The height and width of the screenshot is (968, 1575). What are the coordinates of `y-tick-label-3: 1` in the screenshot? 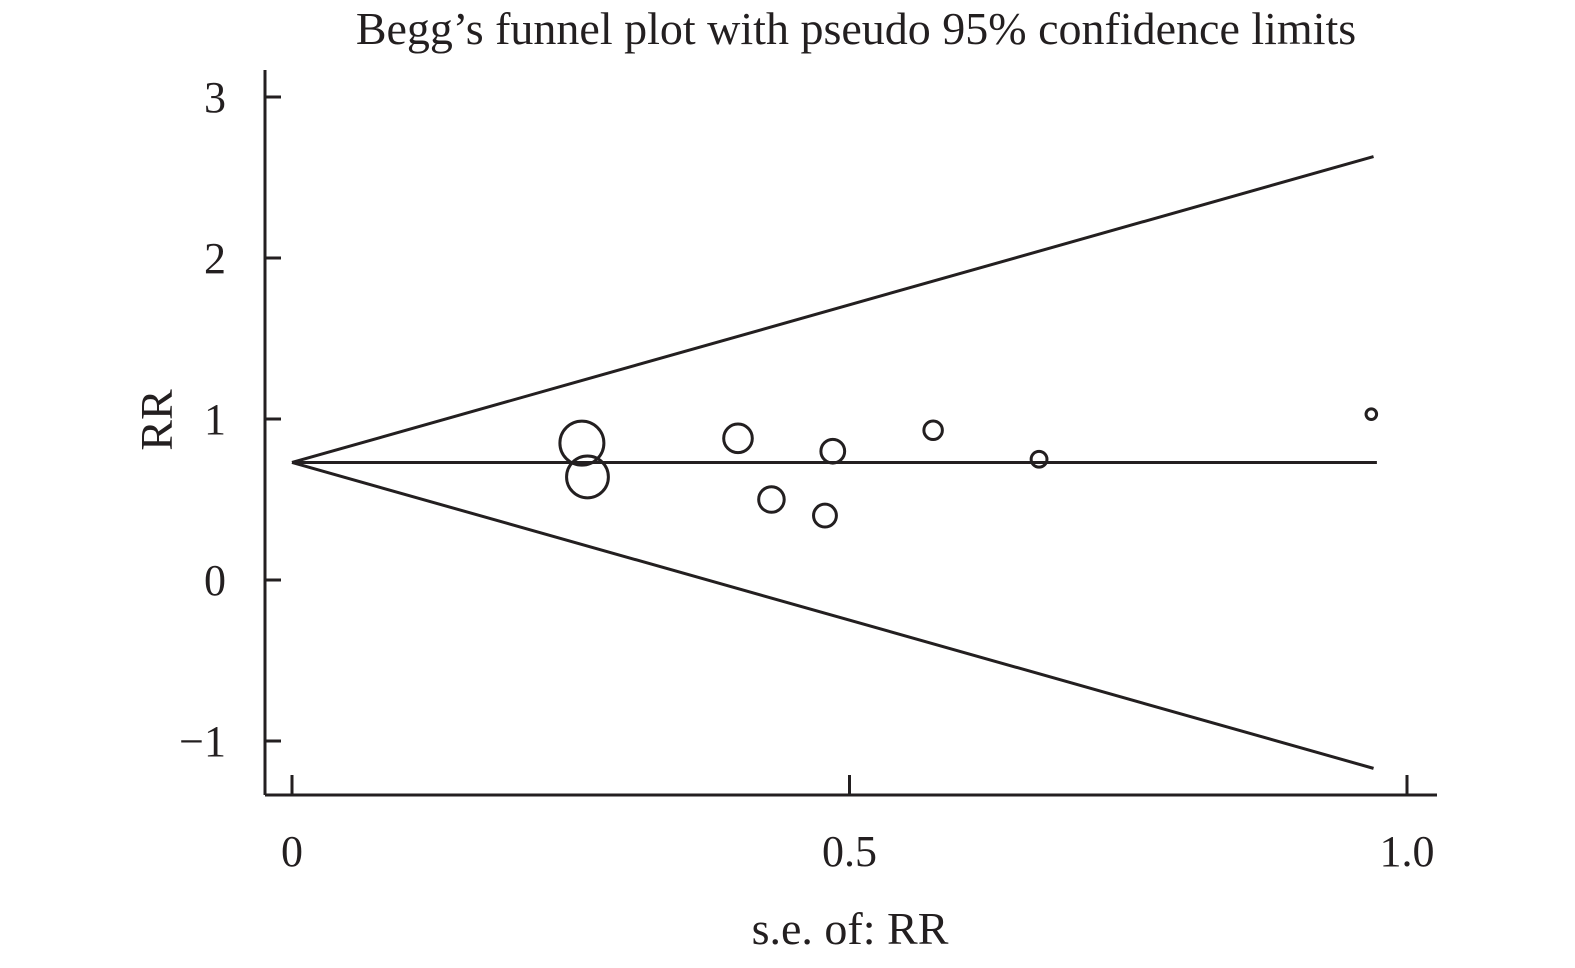 It's located at (215, 419).